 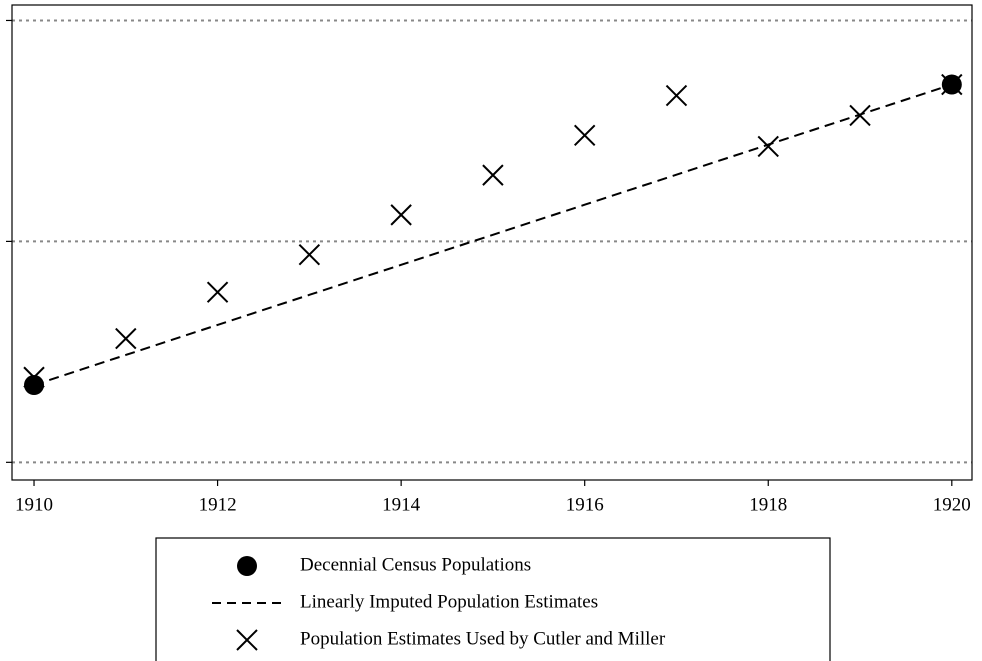 I want to click on legend-label: Linearly Imputed Population Estimates, so click(x=449, y=601).